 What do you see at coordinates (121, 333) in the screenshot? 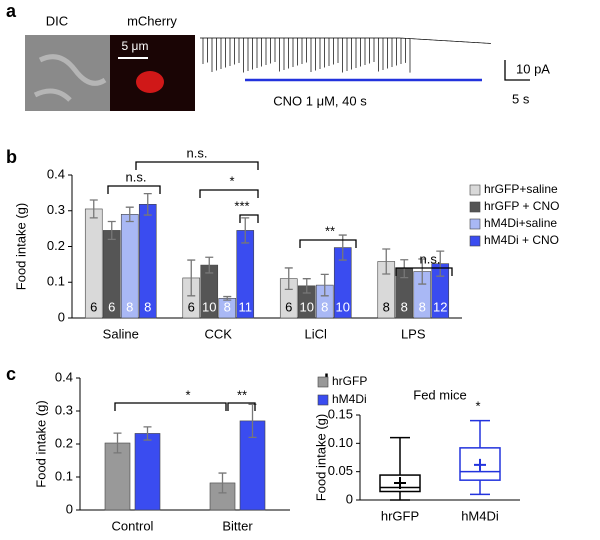
I see `x-tick-label: Saline` at bounding box center [121, 333].